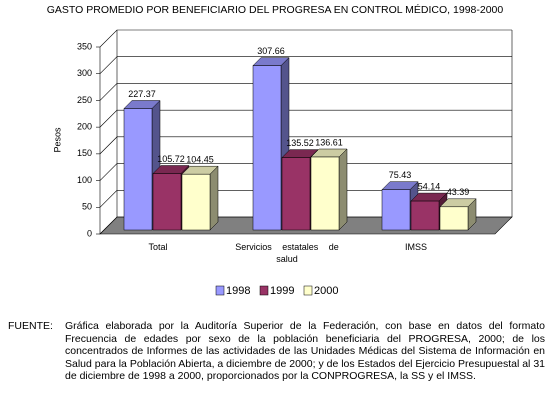 The width and height of the screenshot is (550, 411). I want to click on y-tick-label: 50, so click(87, 207).